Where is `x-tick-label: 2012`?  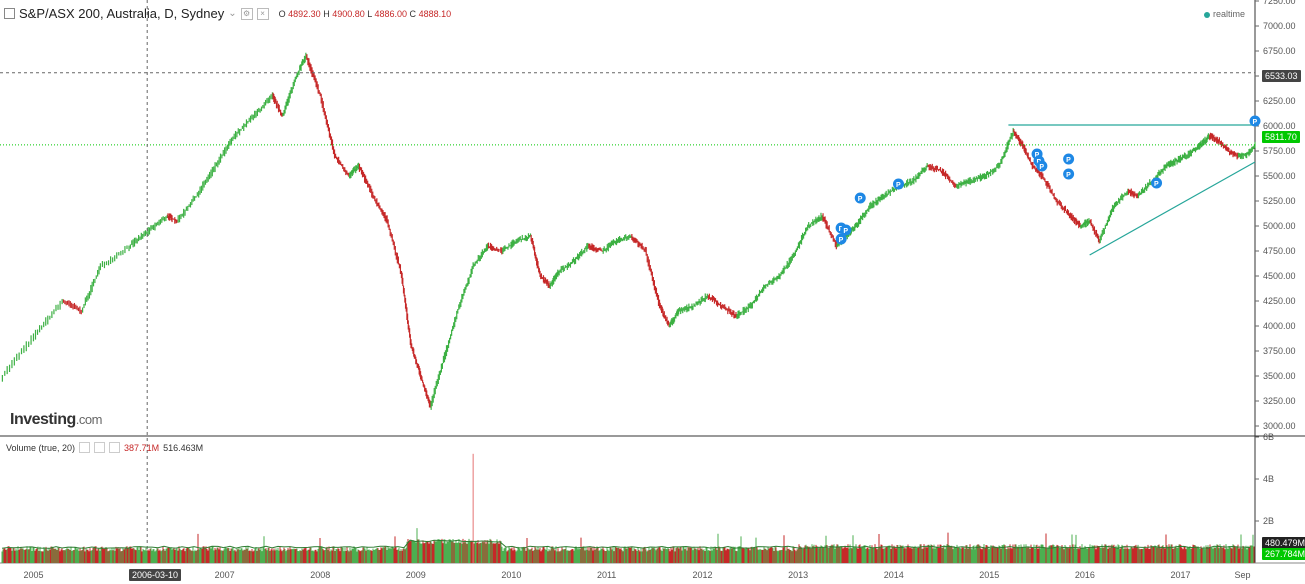 x-tick-label: 2012 is located at coordinates (703, 575).